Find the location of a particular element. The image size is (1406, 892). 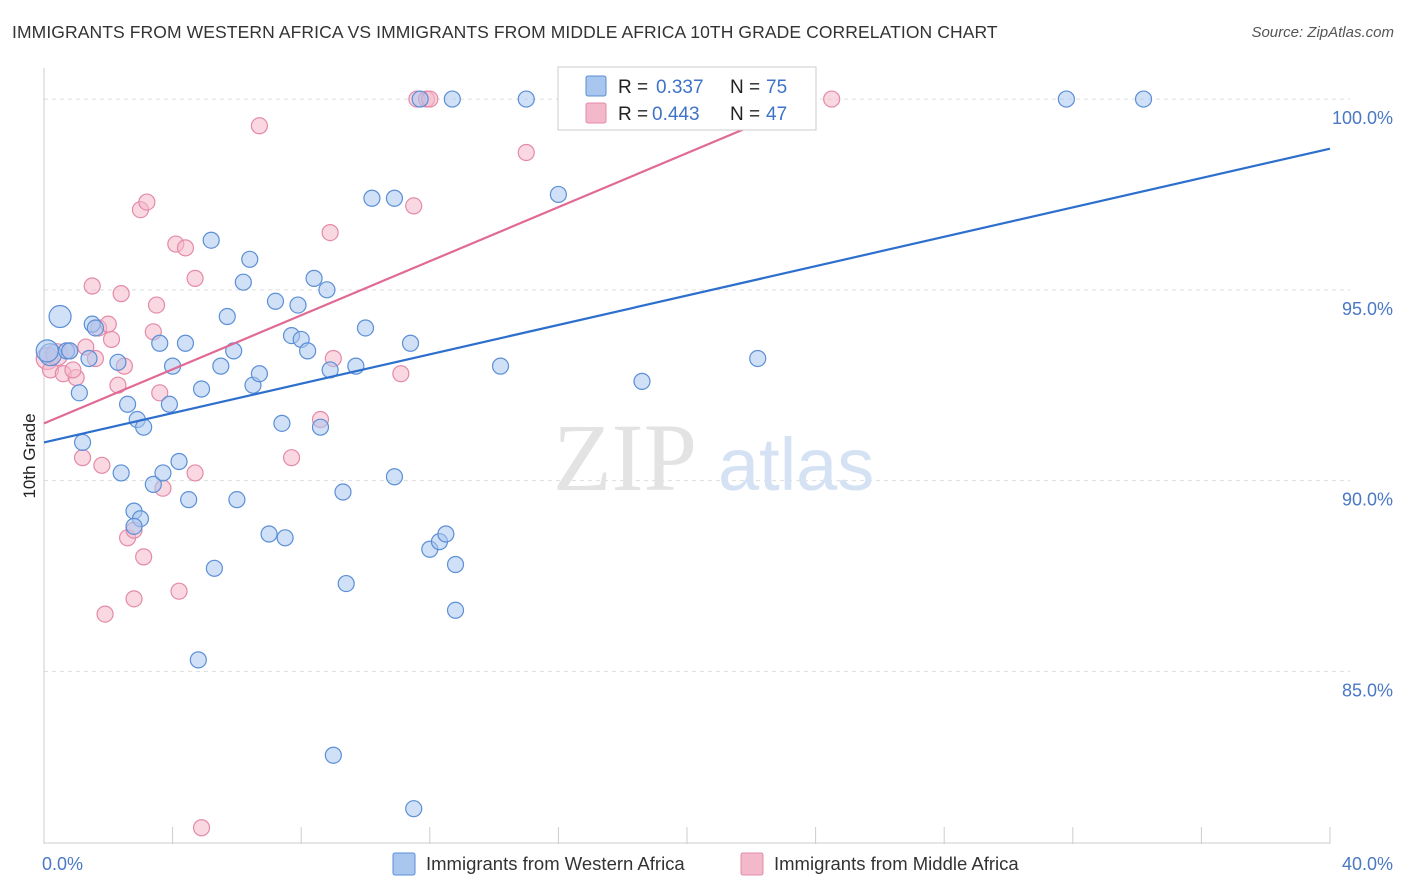

y-tick-label-95: 95.0% is located at coordinates (1367, 309).